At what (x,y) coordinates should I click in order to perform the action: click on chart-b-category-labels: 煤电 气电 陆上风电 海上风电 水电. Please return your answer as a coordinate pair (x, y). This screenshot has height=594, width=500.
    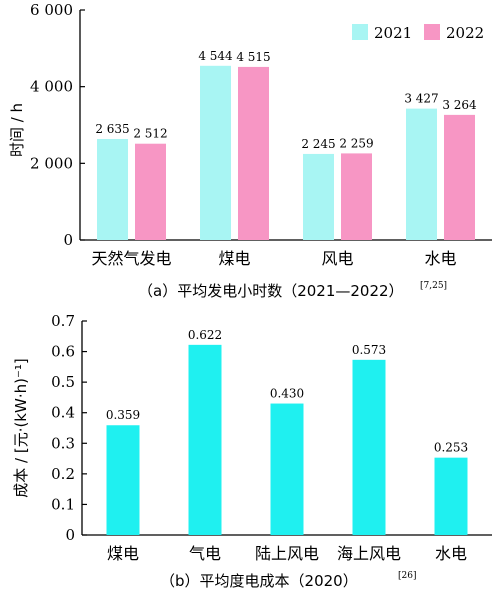
    Looking at the image, I should click on (287, 553).